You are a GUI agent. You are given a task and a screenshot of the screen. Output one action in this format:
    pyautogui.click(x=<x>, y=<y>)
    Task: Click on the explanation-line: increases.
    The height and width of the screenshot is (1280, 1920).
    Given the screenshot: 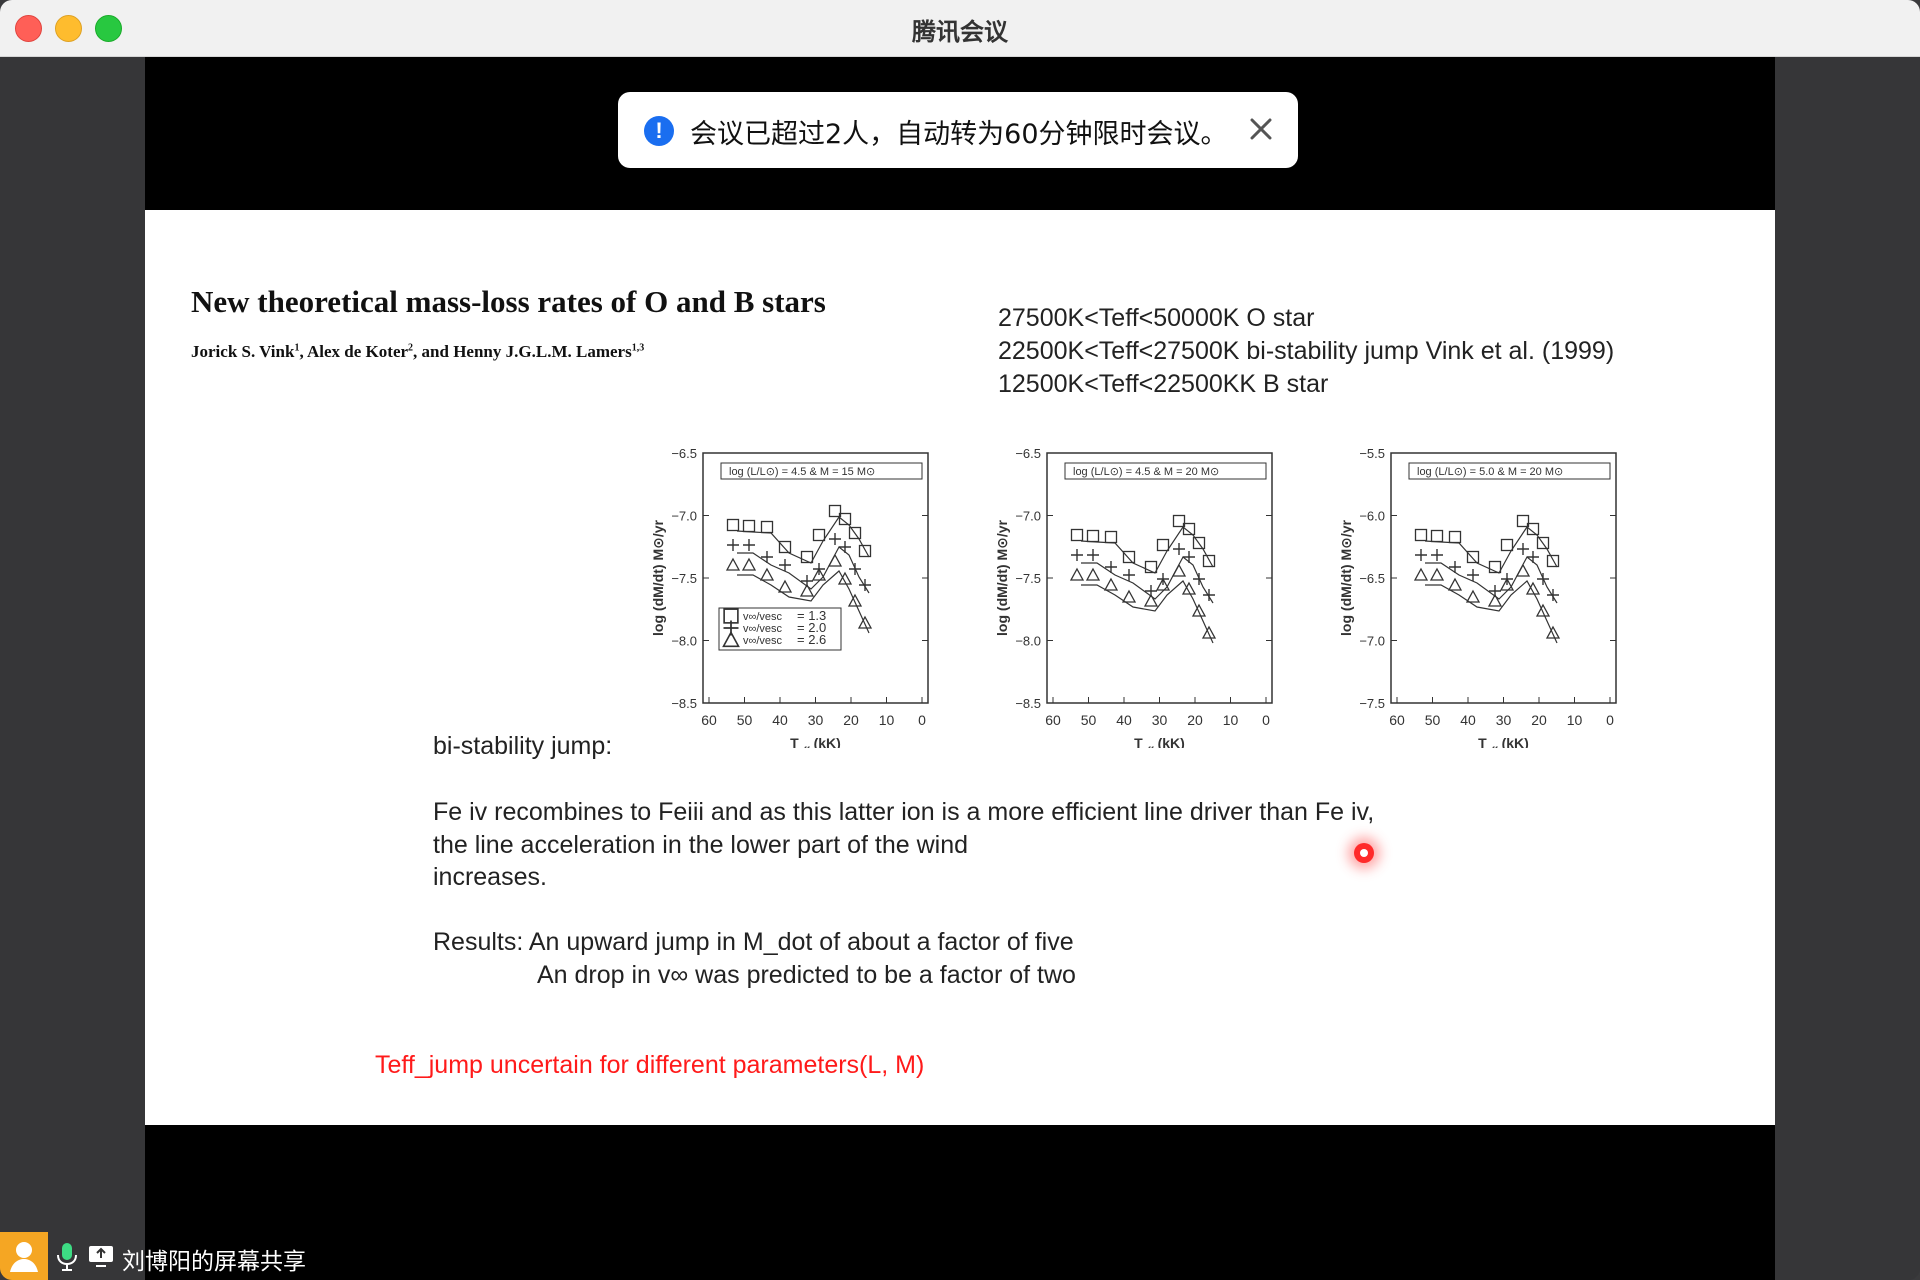 What is the action you would take?
    pyautogui.click(x=490, y=877)
    